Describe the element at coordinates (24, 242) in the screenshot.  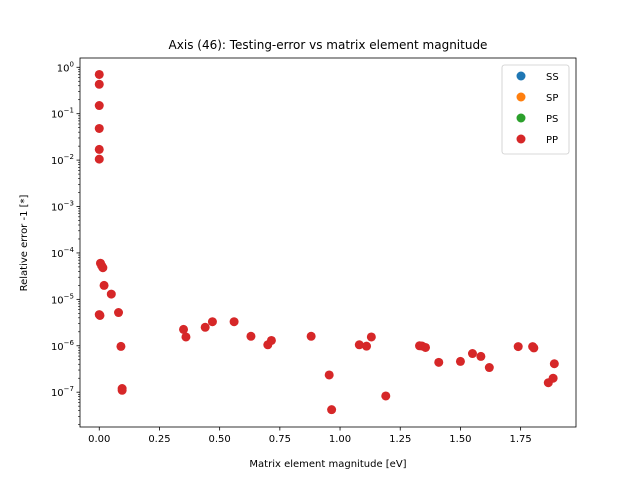
I see `y-axis-label: Relative error -1 [*]` at that location.